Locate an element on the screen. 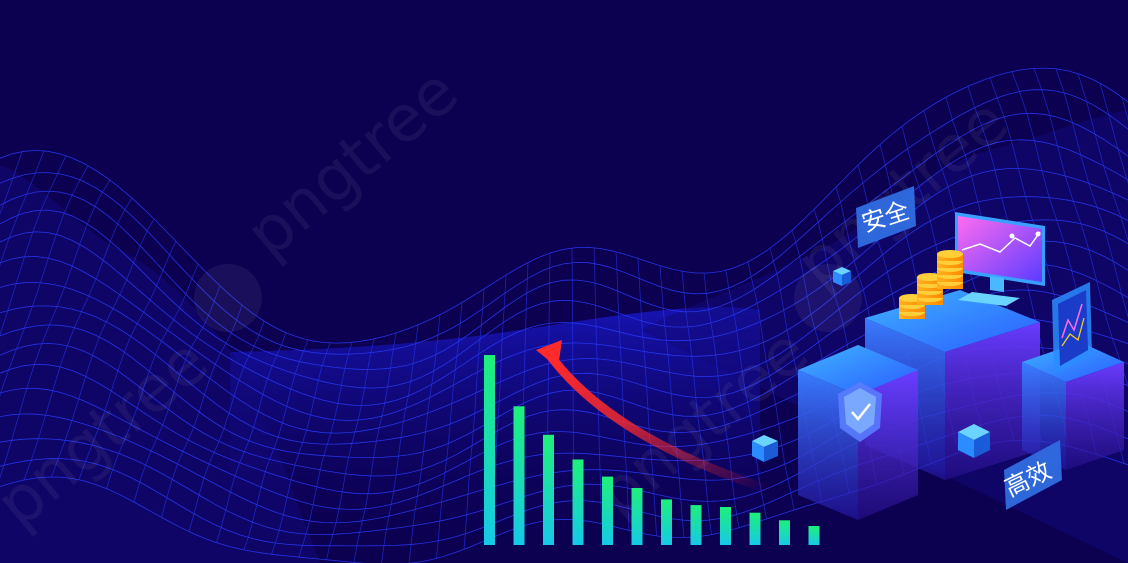 Image resolution: width=1128 pixels, height=563 pixels. shield-check-icon is located at coordinates (860, 412).